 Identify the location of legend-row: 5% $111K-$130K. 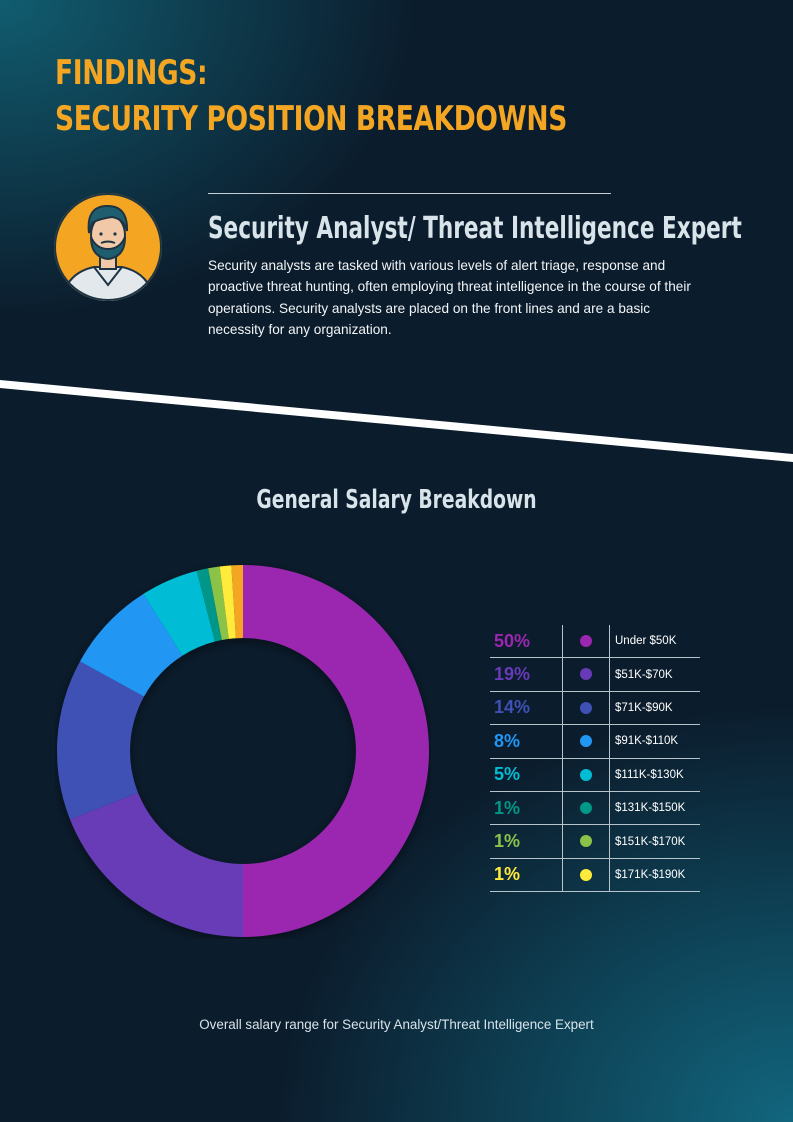
(595, 775).